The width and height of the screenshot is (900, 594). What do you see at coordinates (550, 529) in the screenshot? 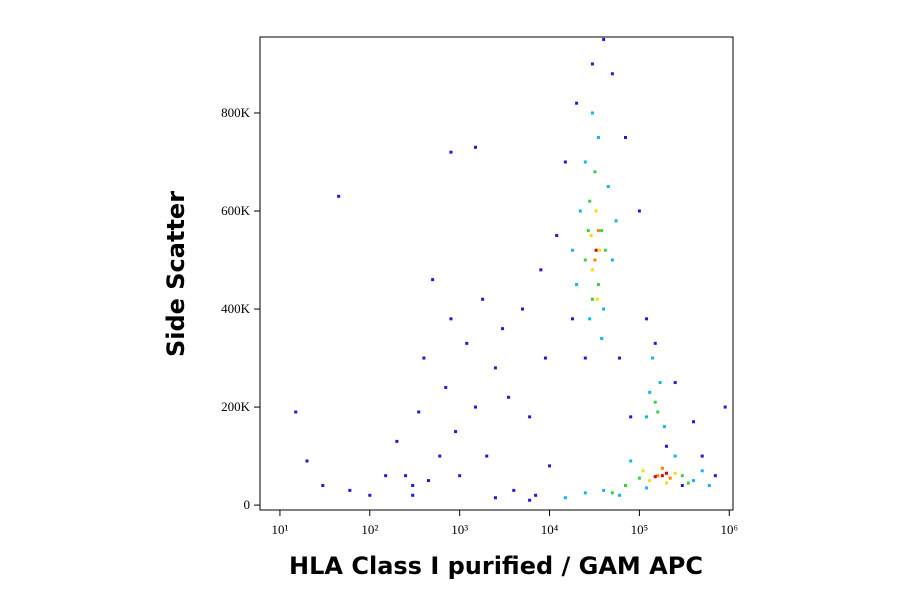
I see `x-tick-label: 10⁴` at bounding box center [550, 529].